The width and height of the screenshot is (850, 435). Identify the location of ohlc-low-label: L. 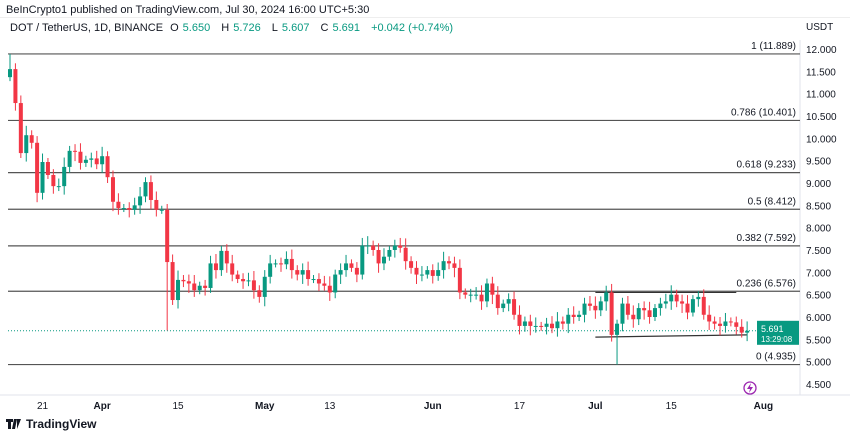
(274, 28).